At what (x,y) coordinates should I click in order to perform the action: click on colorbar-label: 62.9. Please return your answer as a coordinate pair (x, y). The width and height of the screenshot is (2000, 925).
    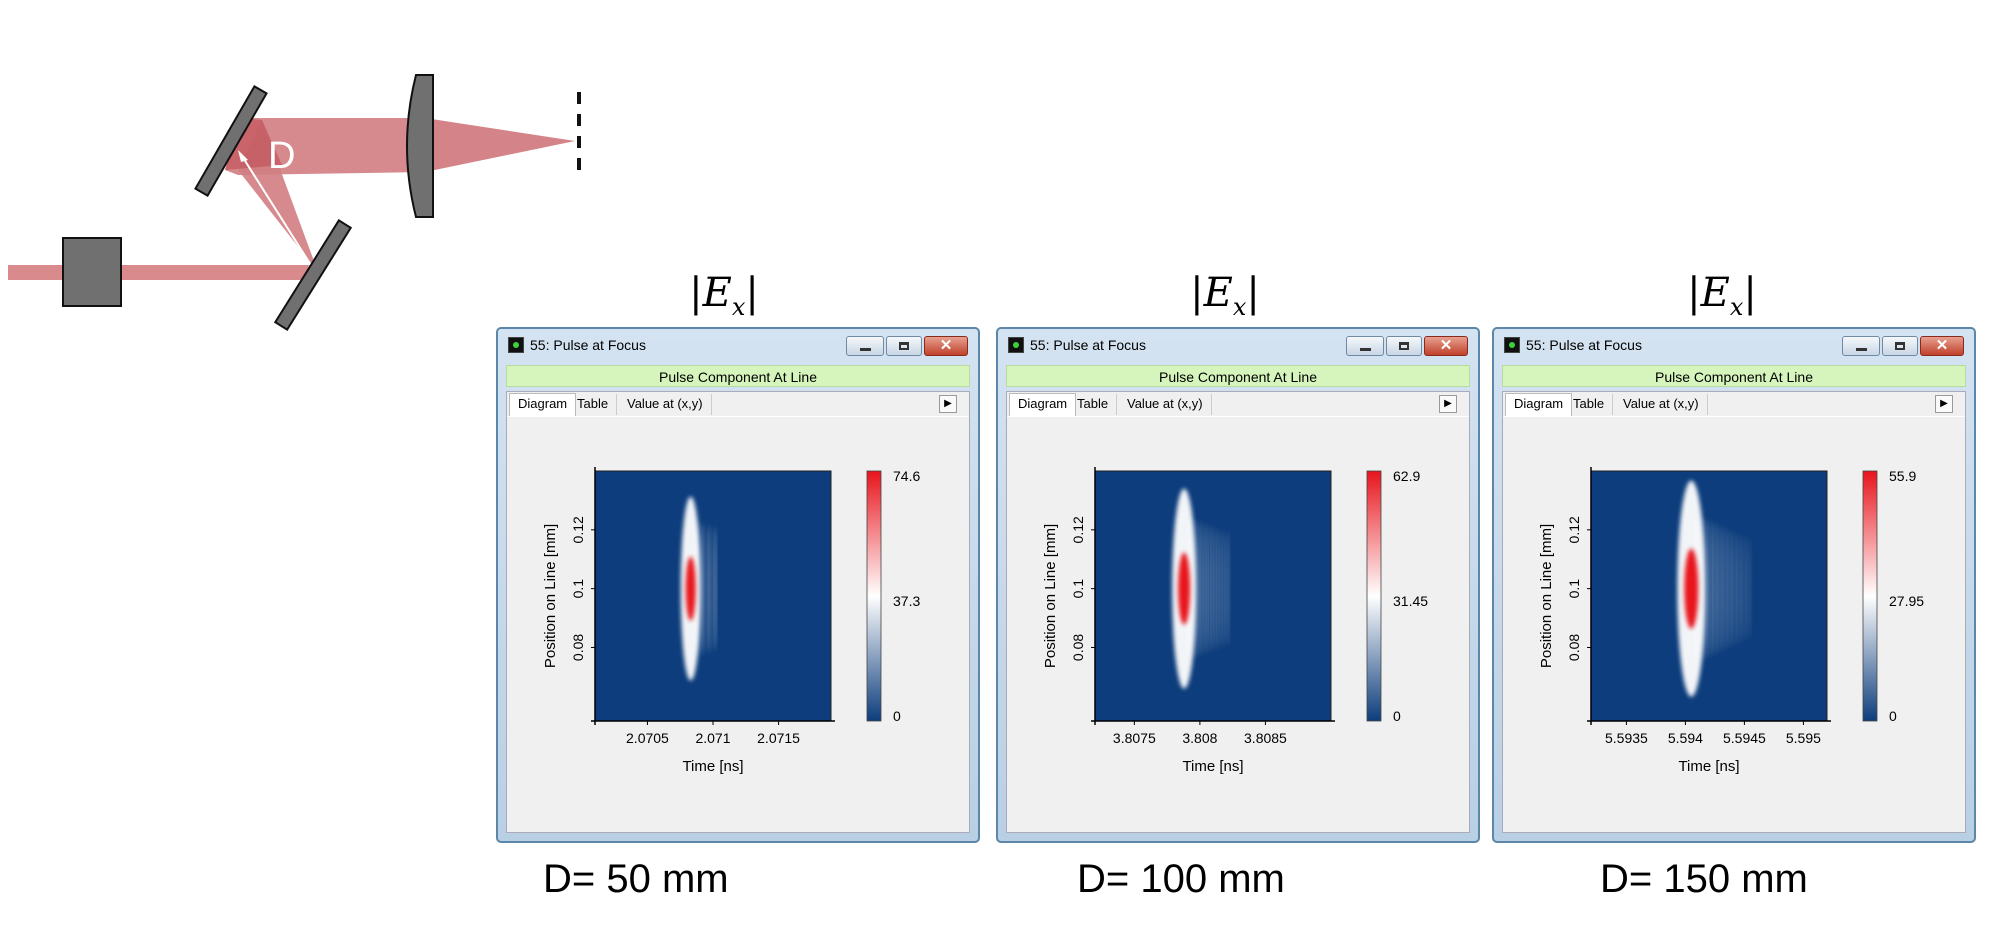
    Looking at the image, I should click on (1406, 476).